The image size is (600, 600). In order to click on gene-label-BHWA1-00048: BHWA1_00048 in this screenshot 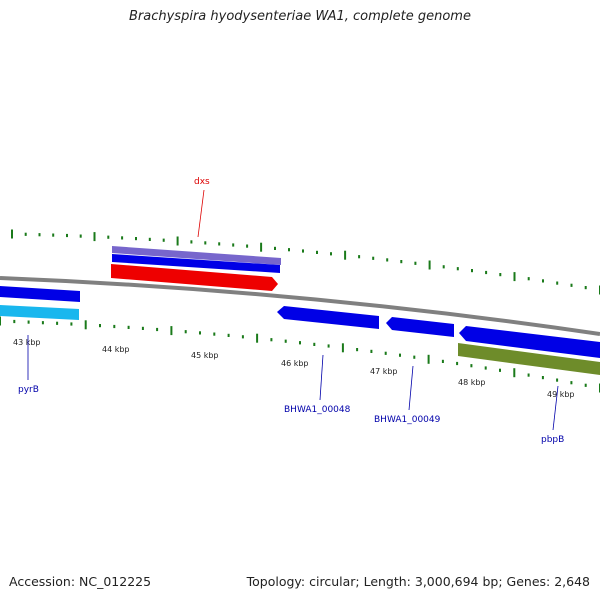, I will do `click(317, 410)`.